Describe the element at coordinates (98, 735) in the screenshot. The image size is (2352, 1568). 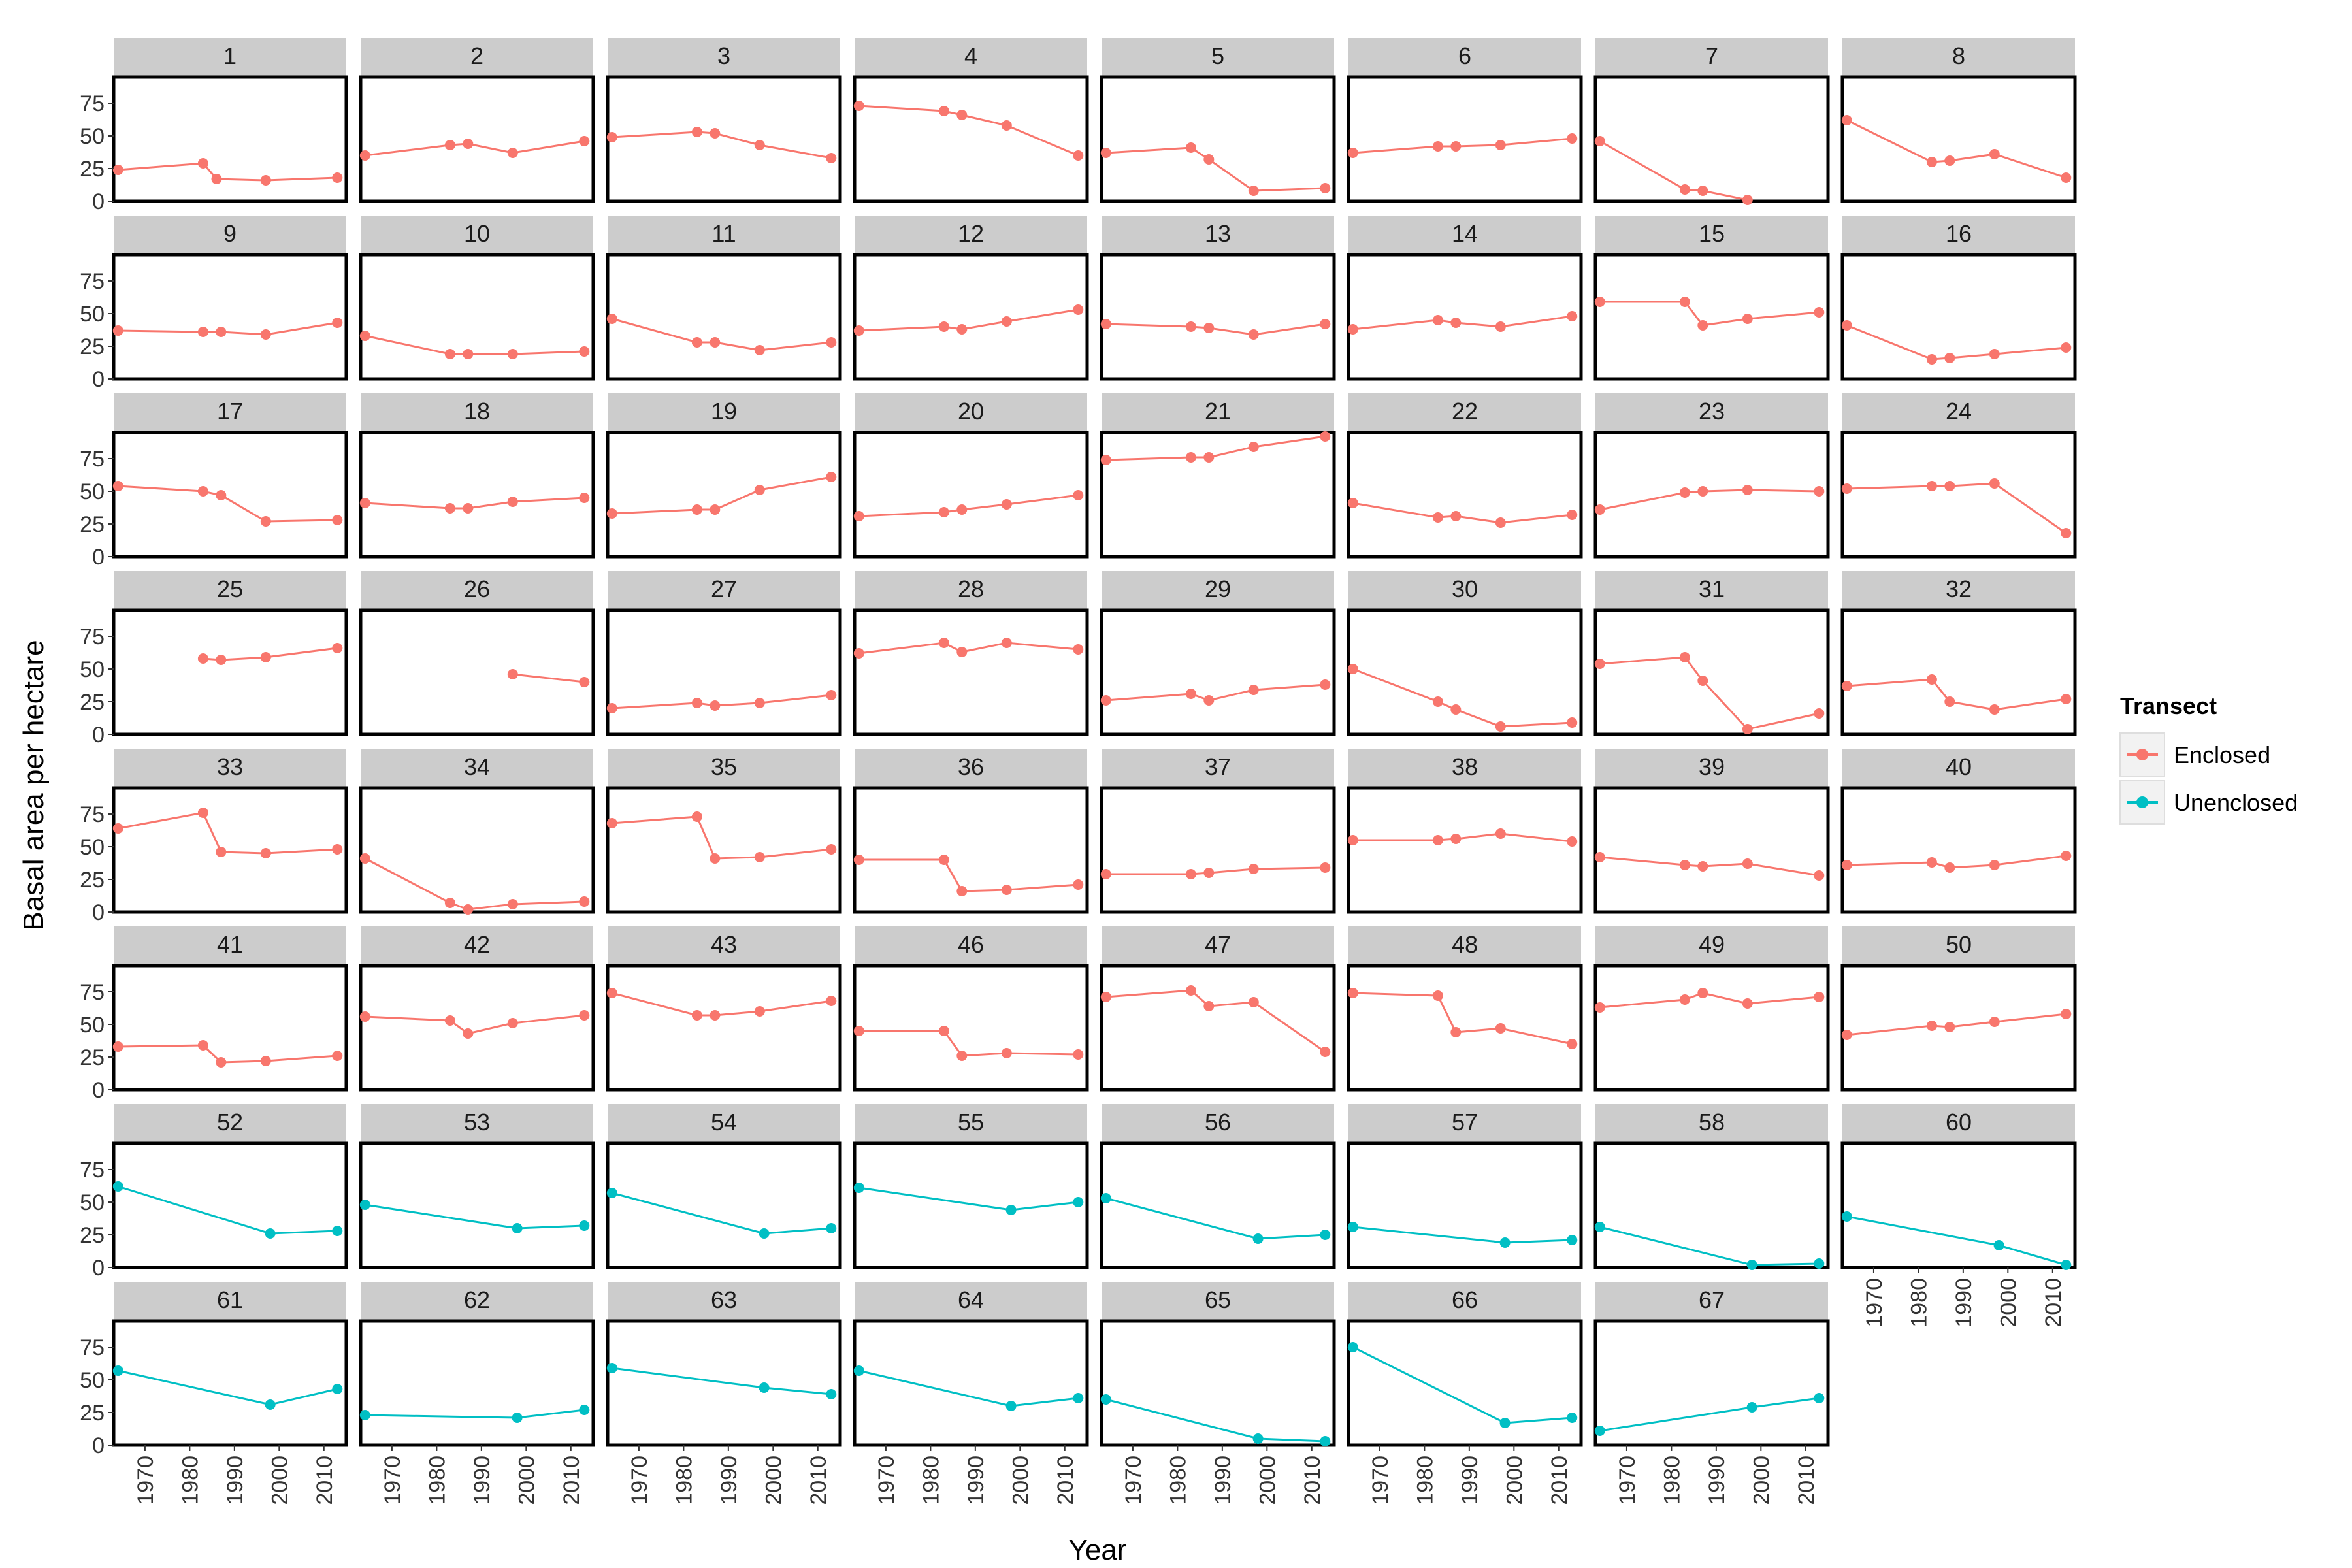
I see `y-tick-label: 0` at that location.